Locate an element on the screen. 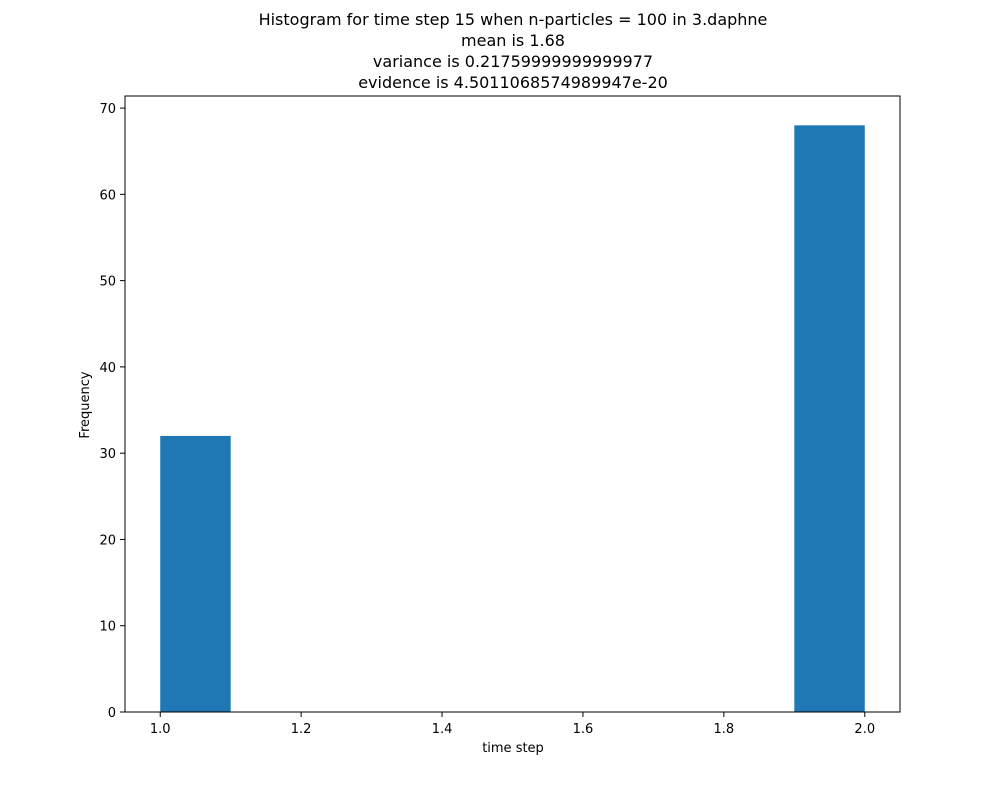  y-axis-label: Frequency is located at coordinates (85, 404).